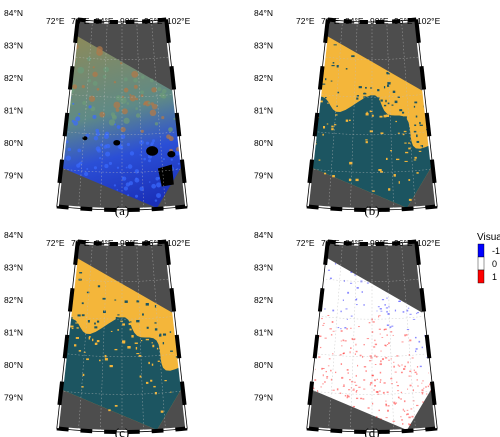 The width and height of the screenshot is (500, 437). Describe the element at coordinates (496, 251) in the screenshot. I see `legend-tick: -1` at that location.